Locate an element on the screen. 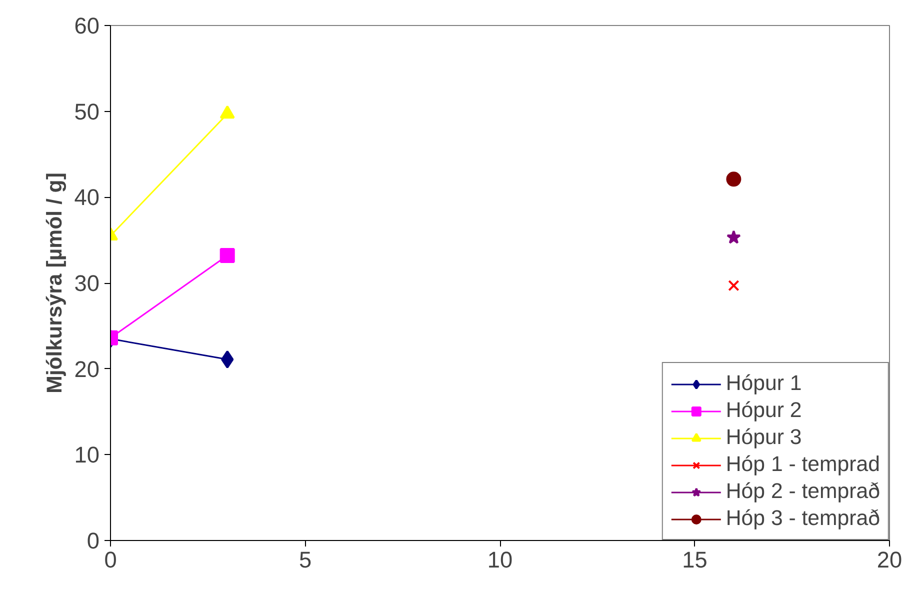 The image size is (909, 600). y-tick-label: 0 is located at coordinates (93, 541).